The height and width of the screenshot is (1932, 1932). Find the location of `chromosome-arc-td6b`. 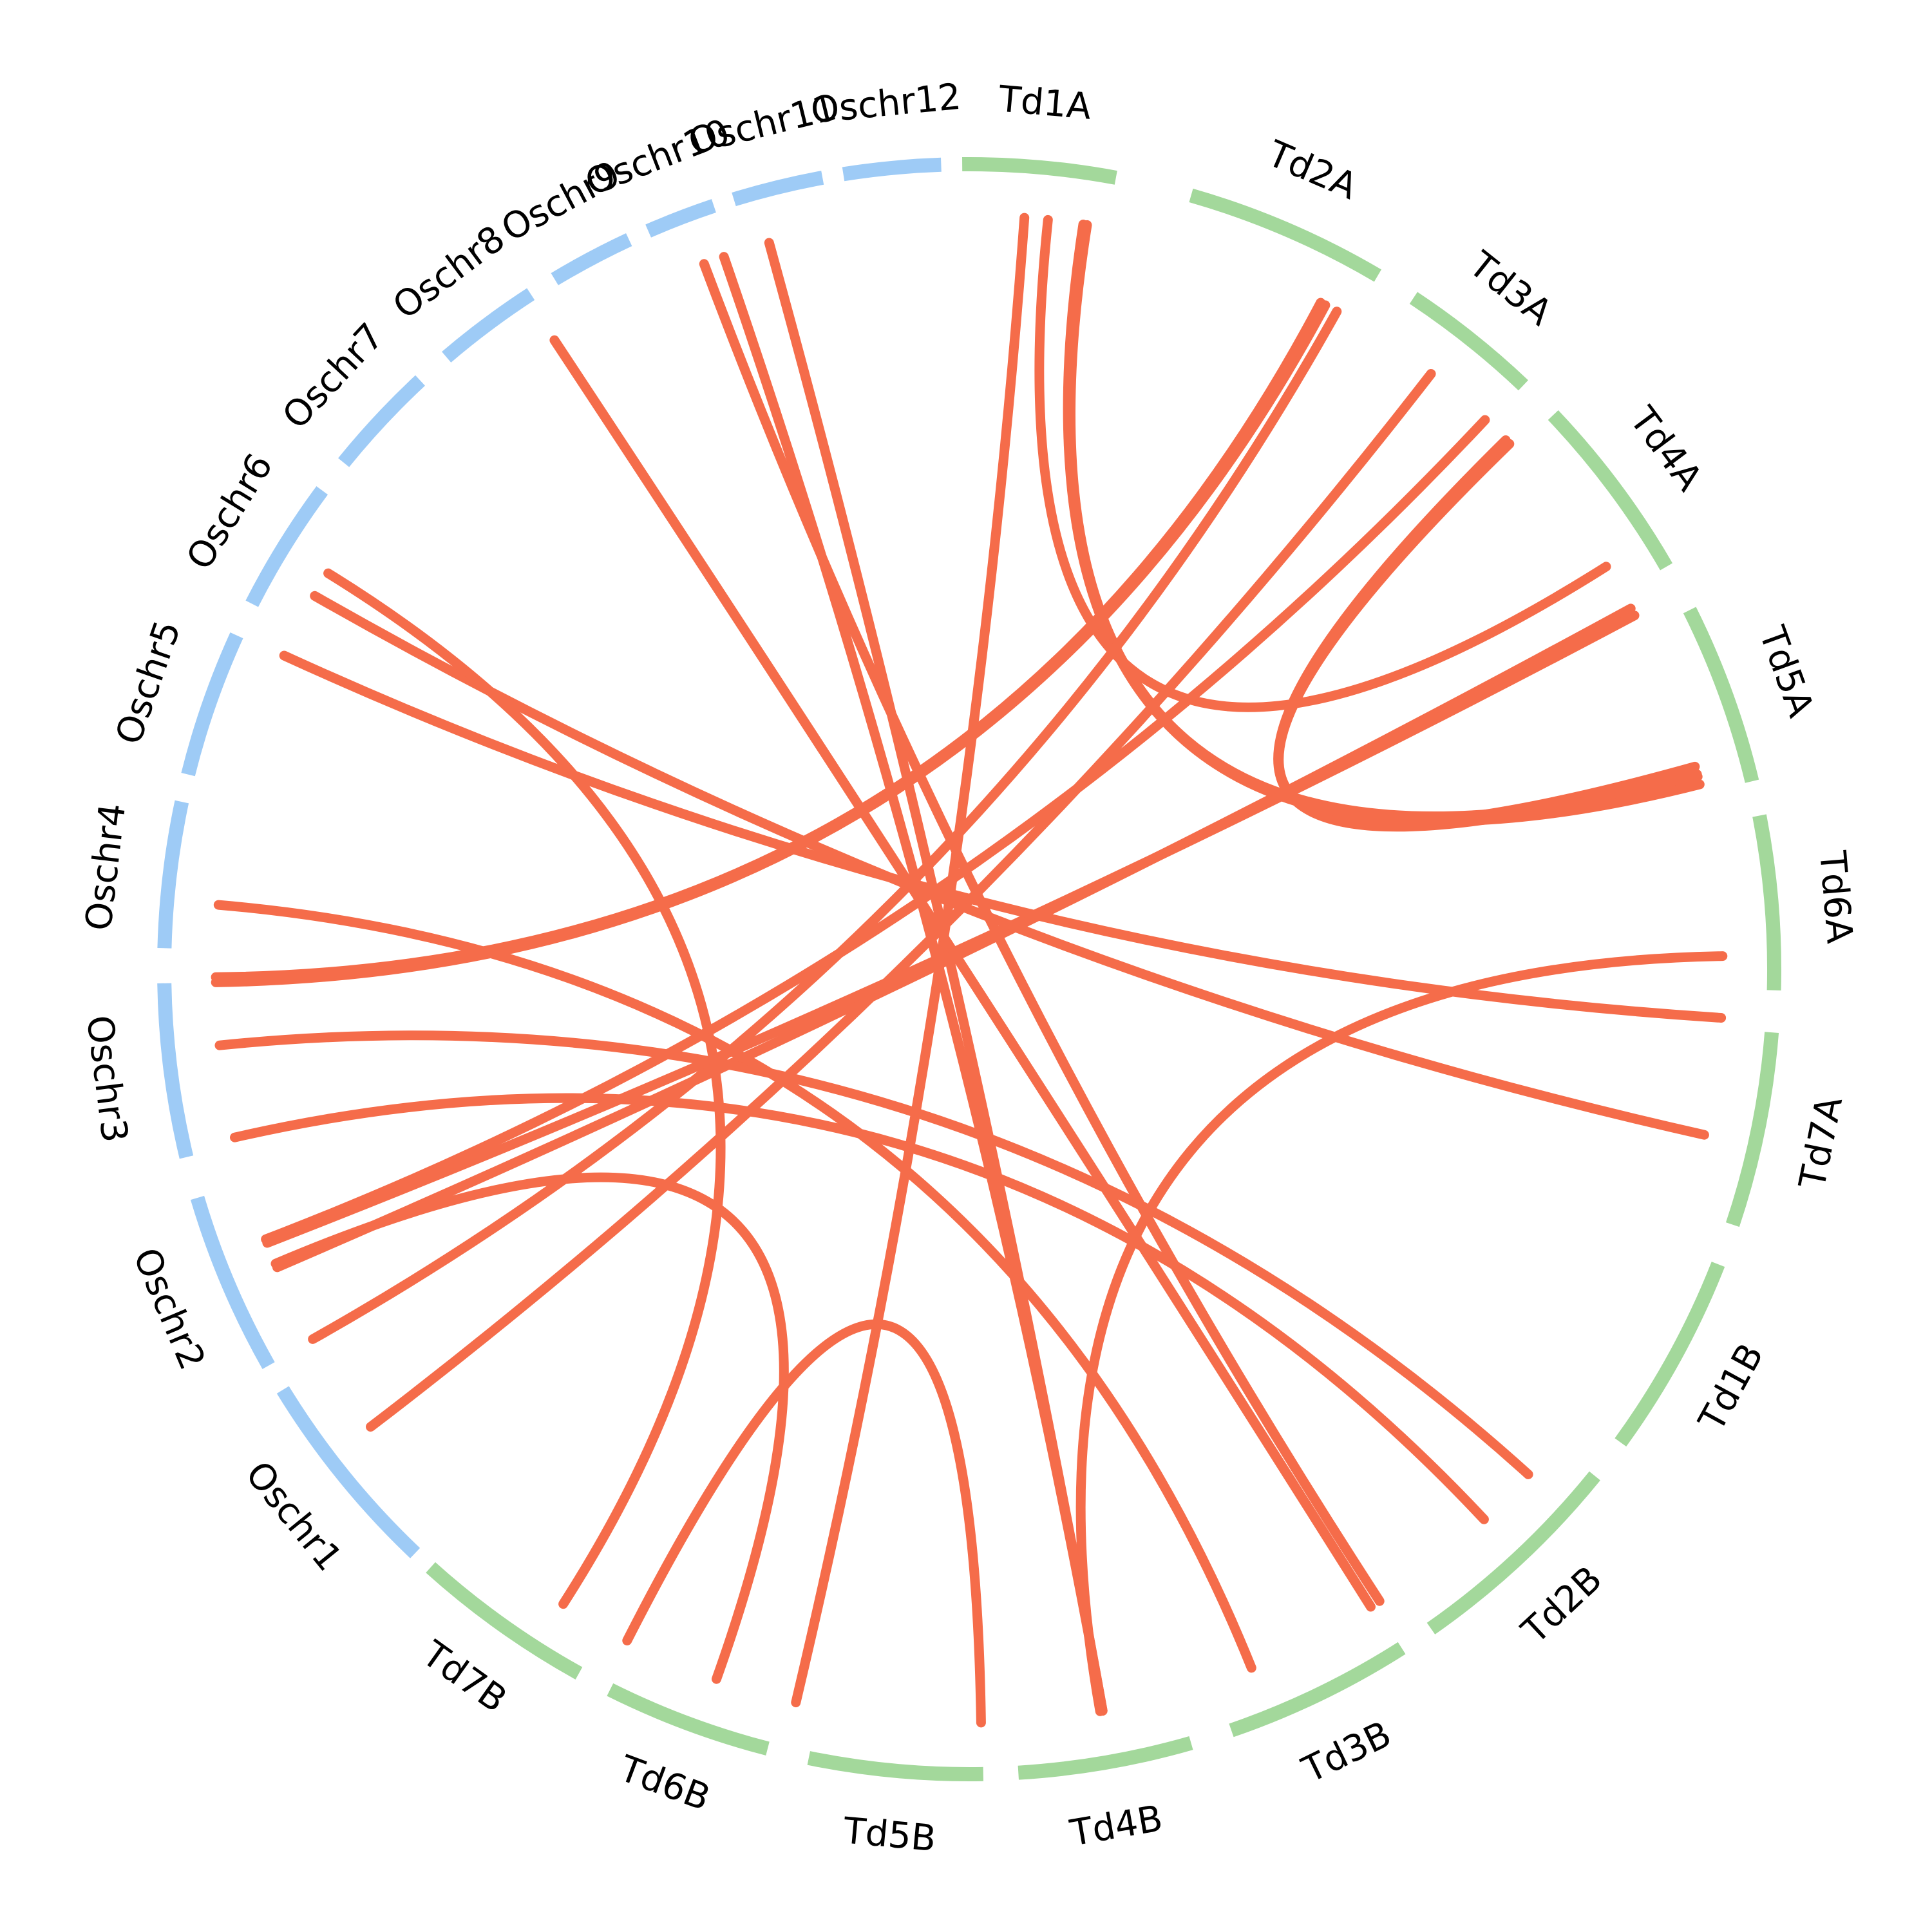

chromosome-arc-td6b is located at coordinates (688, 1719).